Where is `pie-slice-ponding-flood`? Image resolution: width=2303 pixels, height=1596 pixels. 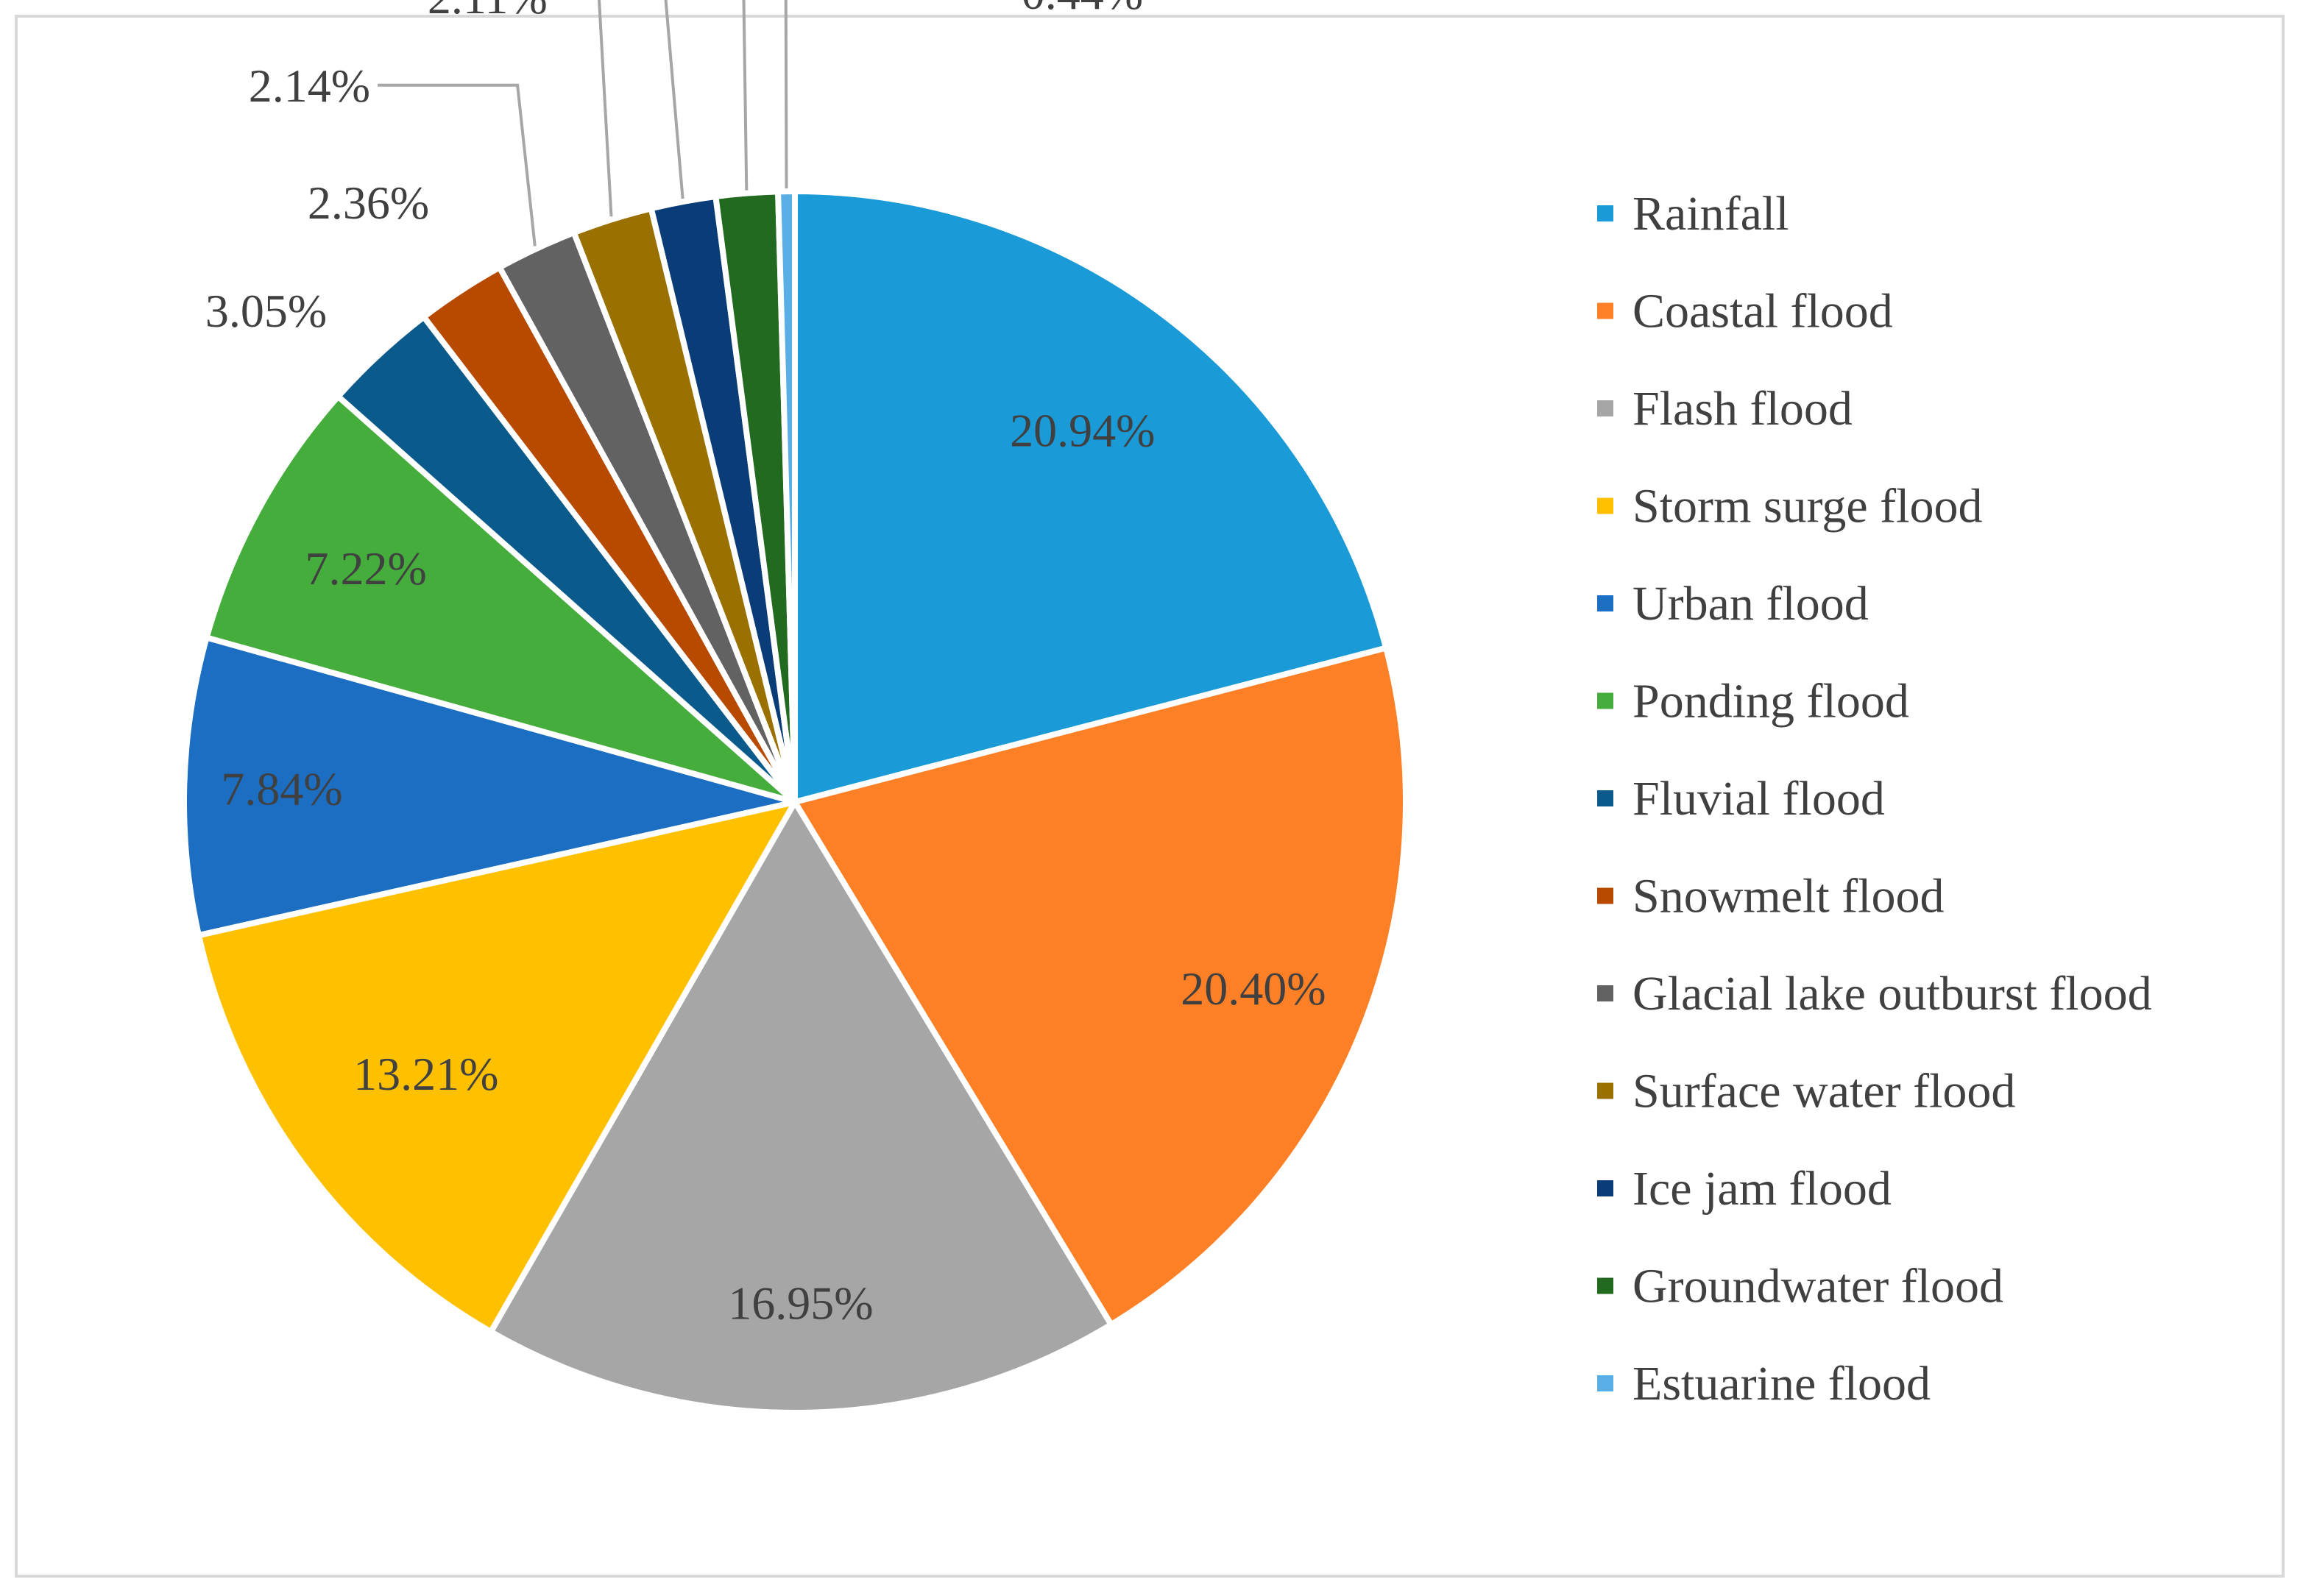 pie-slice-ponding-flood is located at coordinates (501, 599).